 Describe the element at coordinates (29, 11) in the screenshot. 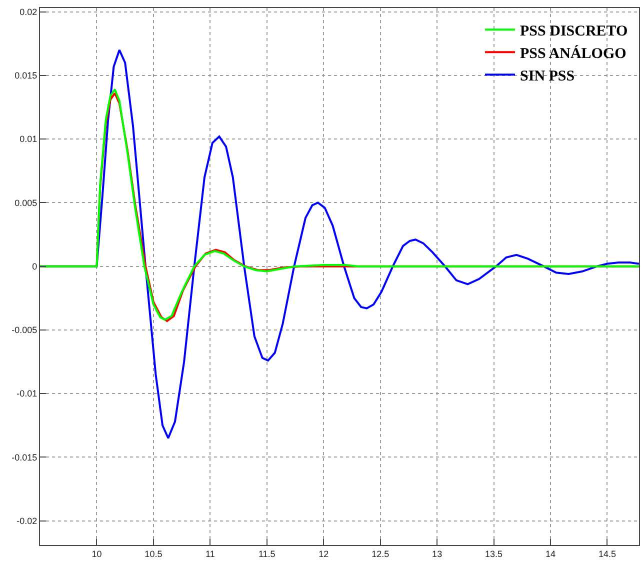

I see `y-tick-label: 0.02` at that location.